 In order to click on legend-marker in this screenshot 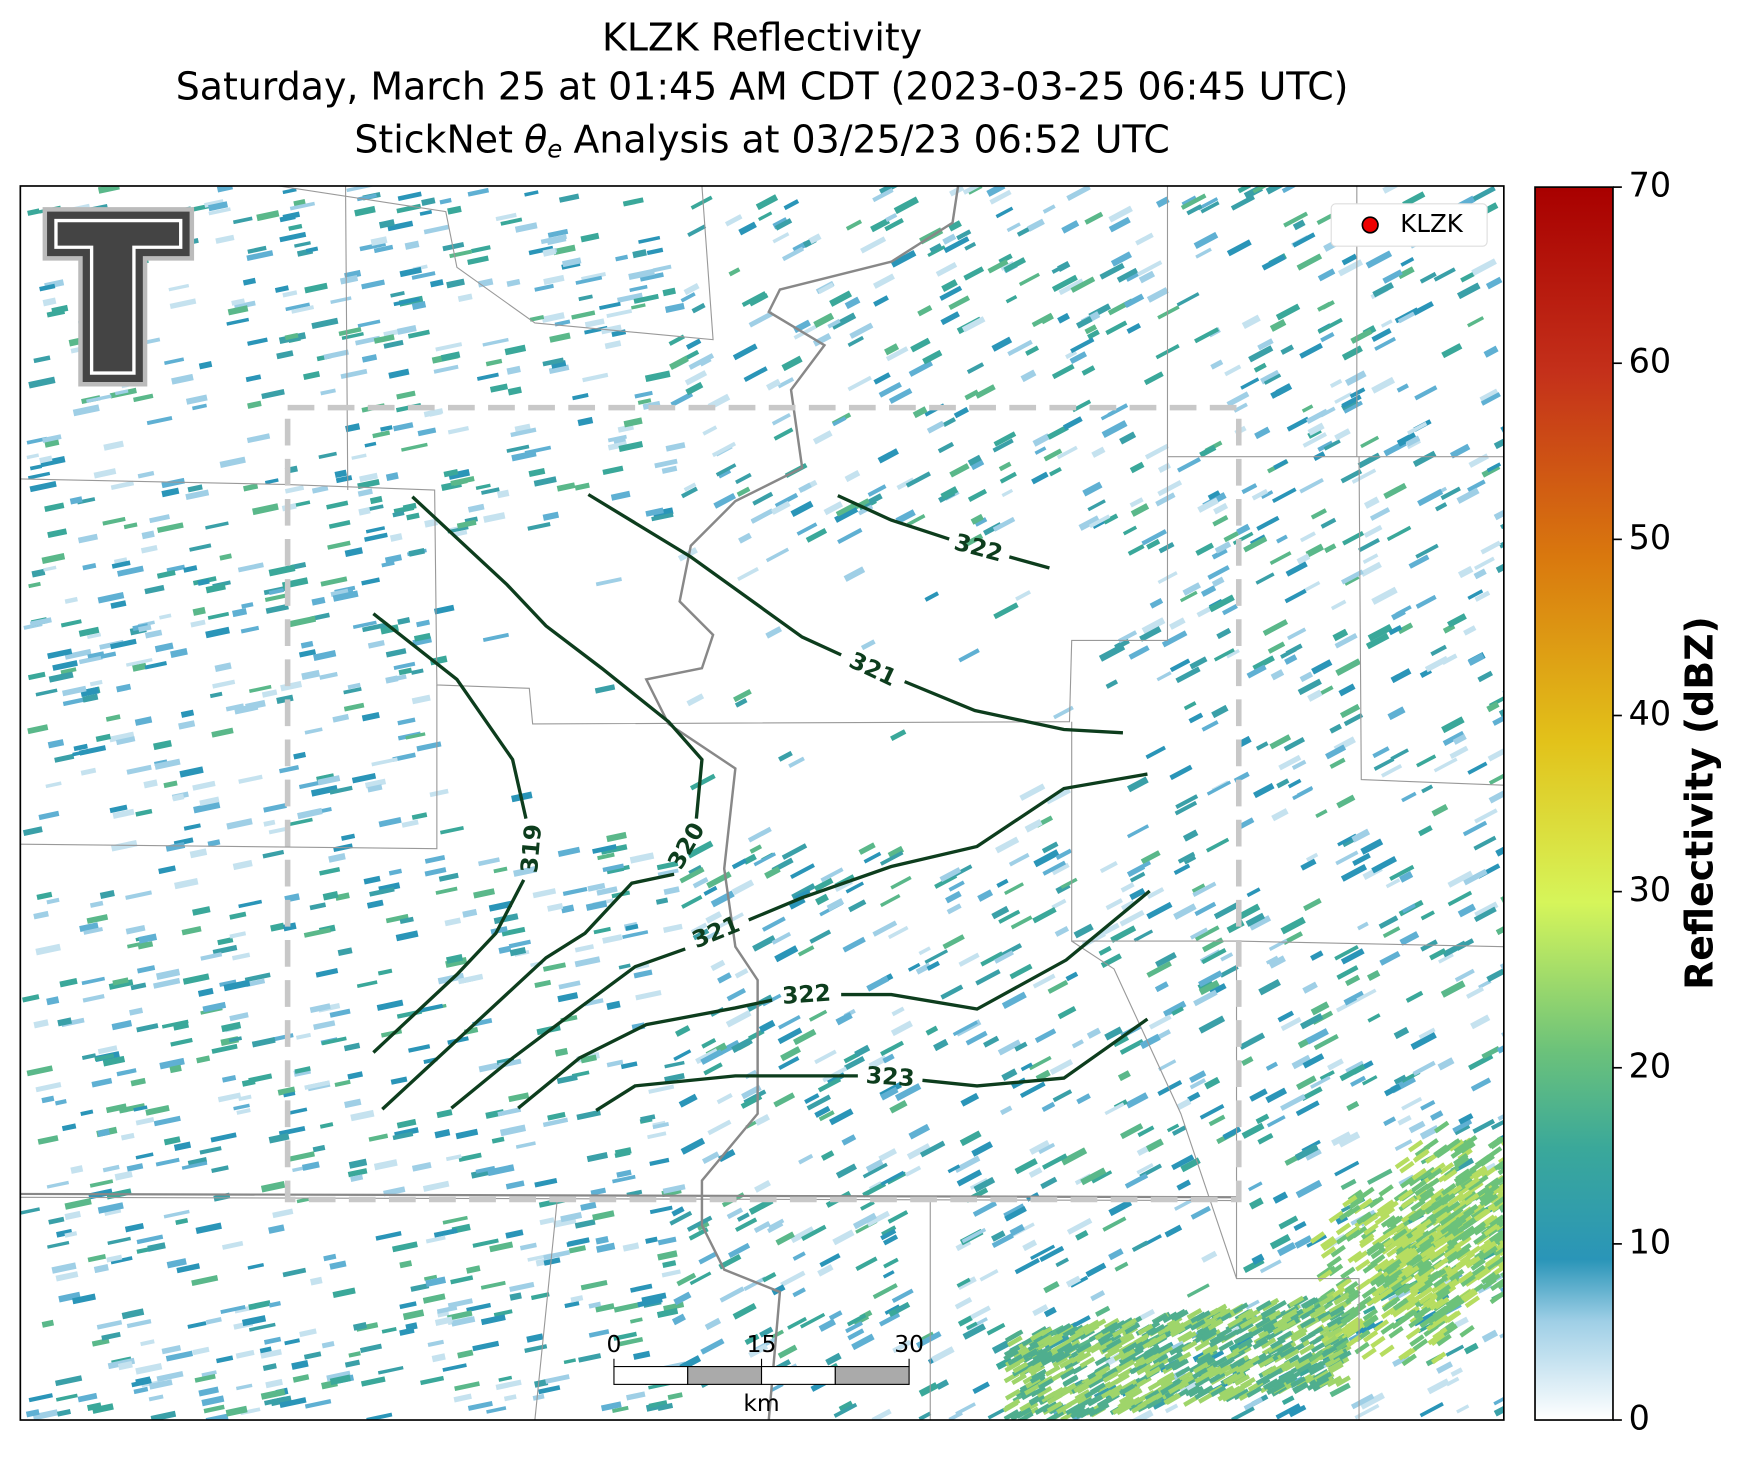, I will do `click(1370, 225)`.